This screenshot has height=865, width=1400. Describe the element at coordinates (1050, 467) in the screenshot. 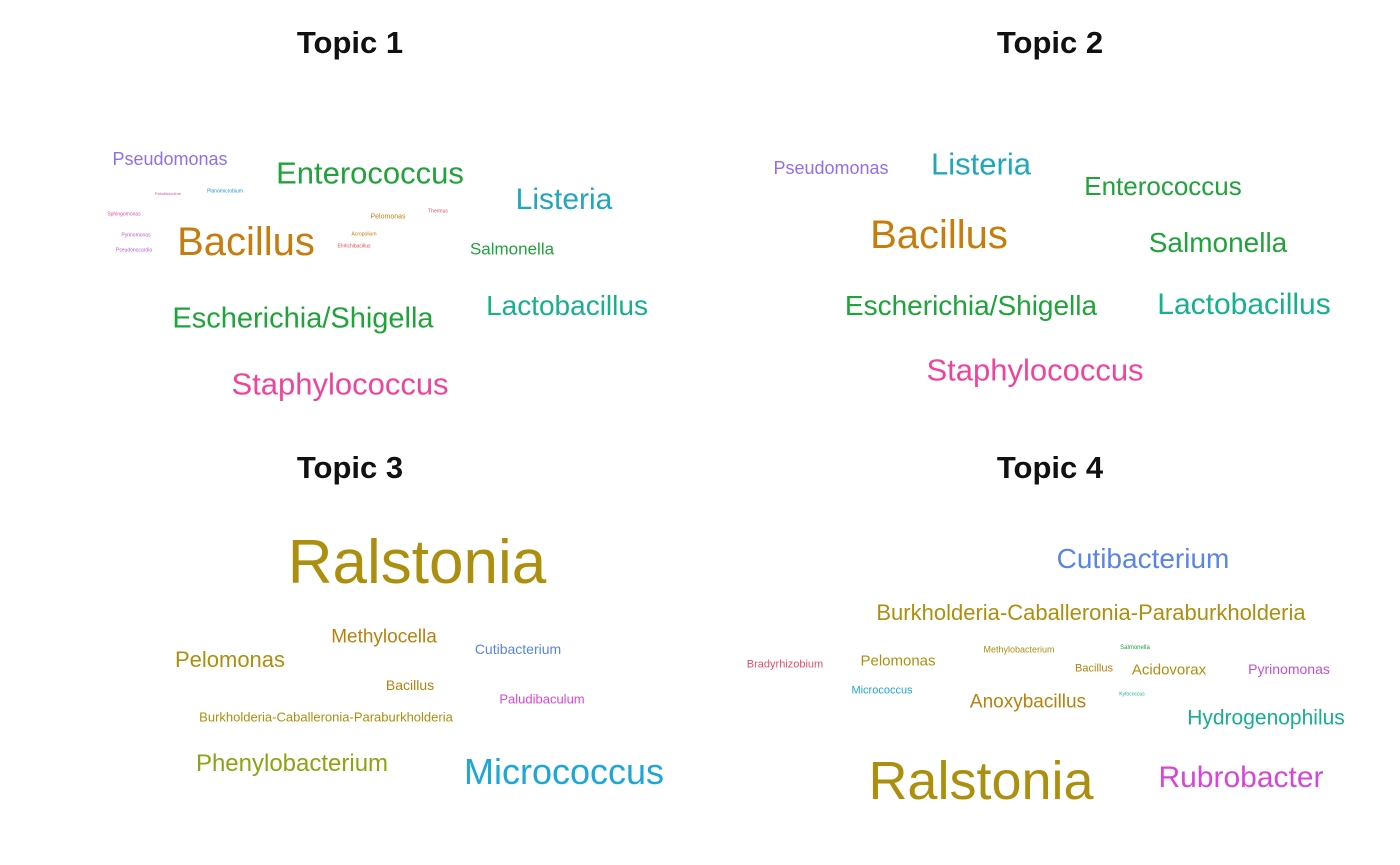

I see `topic-4-title: Topic 4` at that location.